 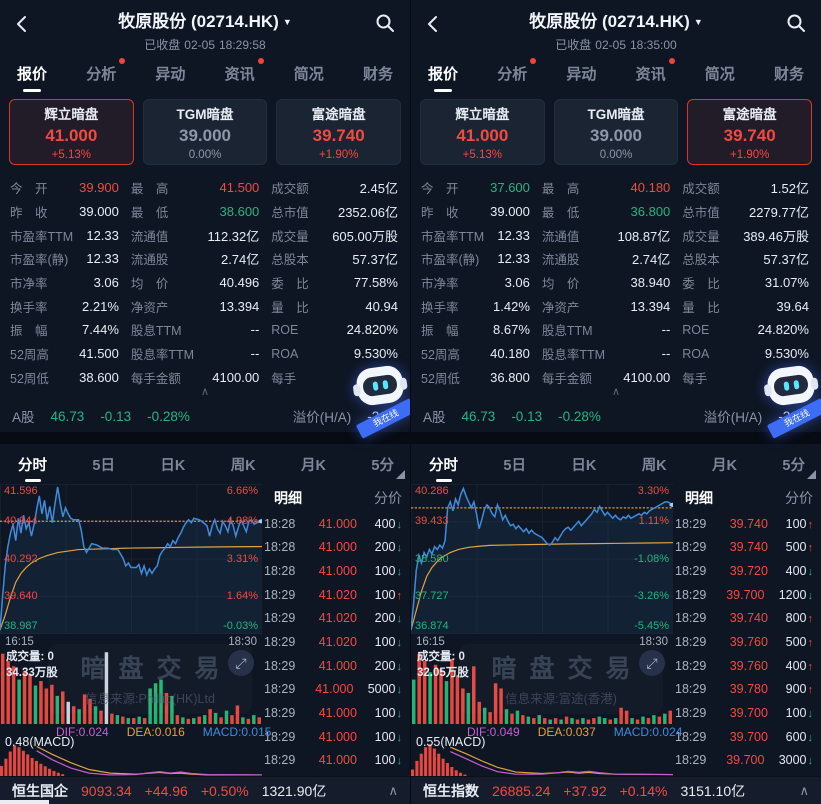 I want to click on trade-row: 18:28 41.000 400↓, so click(x=333, y=523).